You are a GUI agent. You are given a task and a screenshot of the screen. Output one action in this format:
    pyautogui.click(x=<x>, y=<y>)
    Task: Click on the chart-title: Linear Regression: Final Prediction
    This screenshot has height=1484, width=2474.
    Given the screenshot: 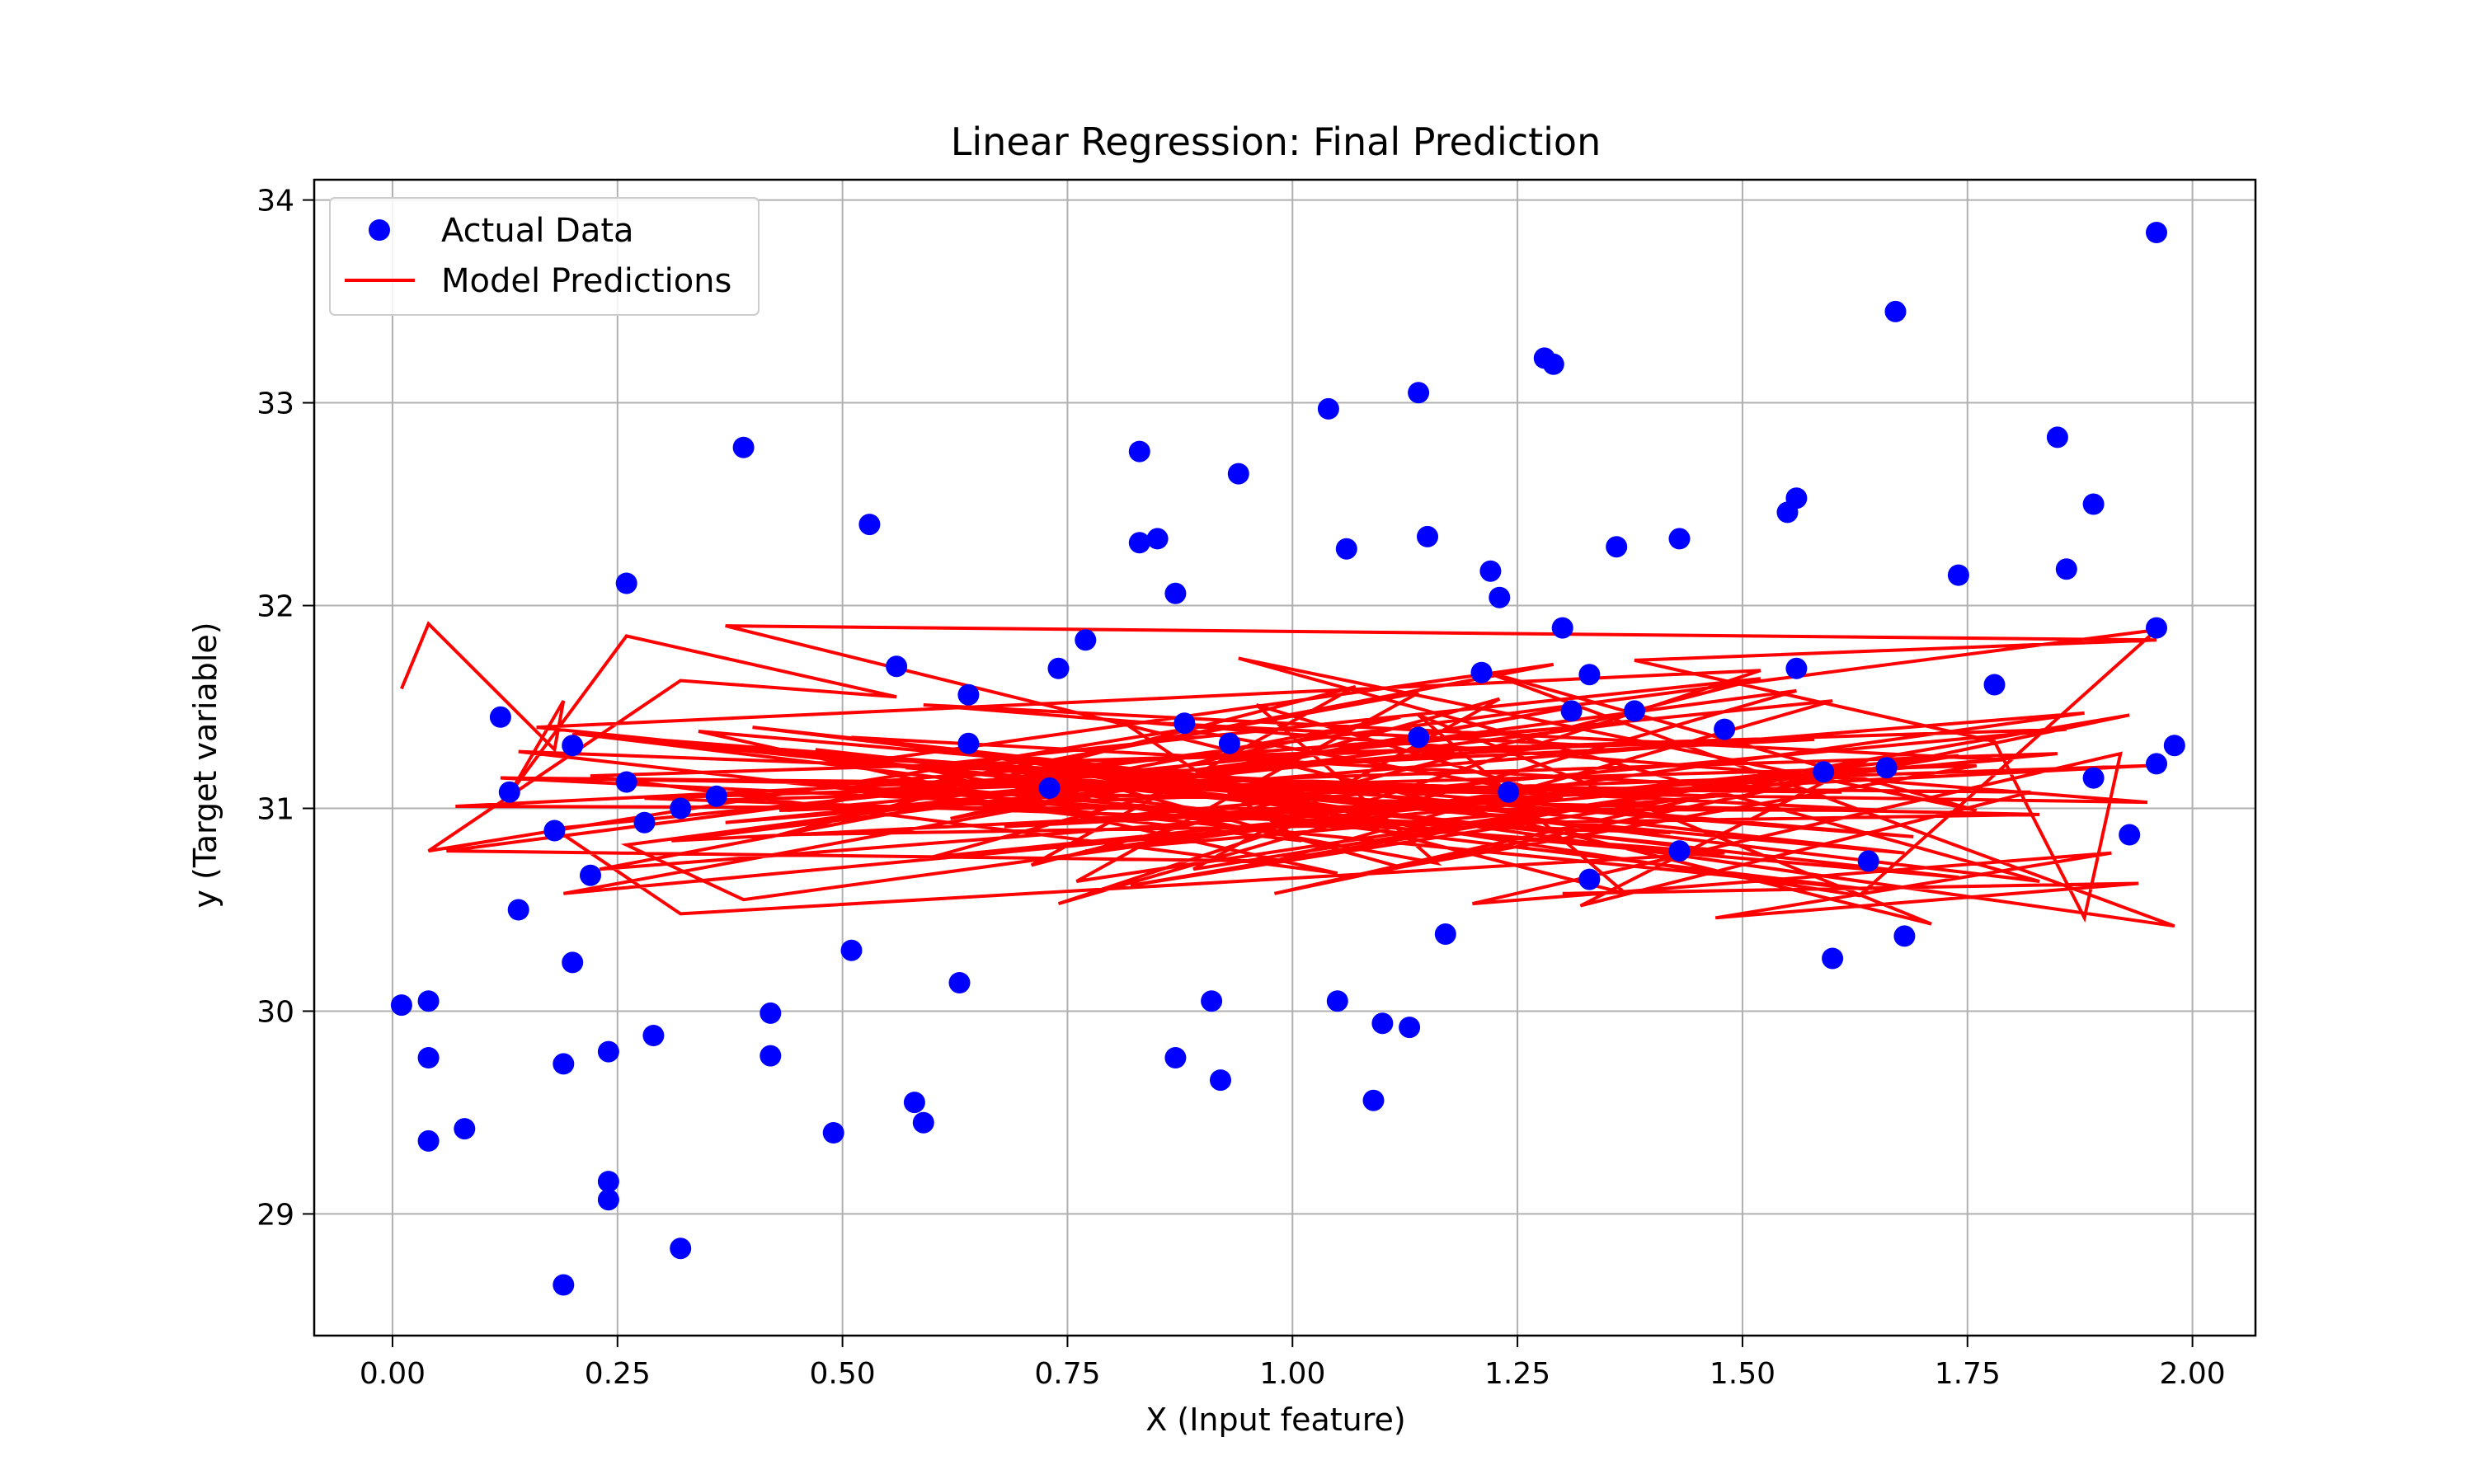 What is the action you would take?
    pyautogui.click(x=1276, y=142)
    